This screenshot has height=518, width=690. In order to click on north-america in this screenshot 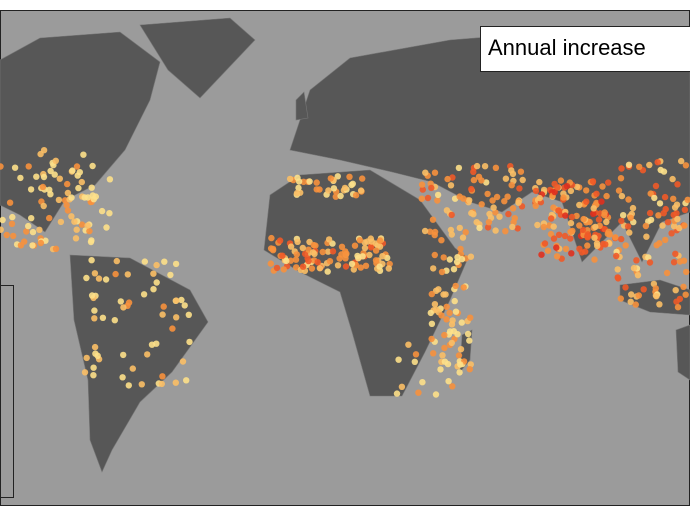, I will do `click(80, 132)`.